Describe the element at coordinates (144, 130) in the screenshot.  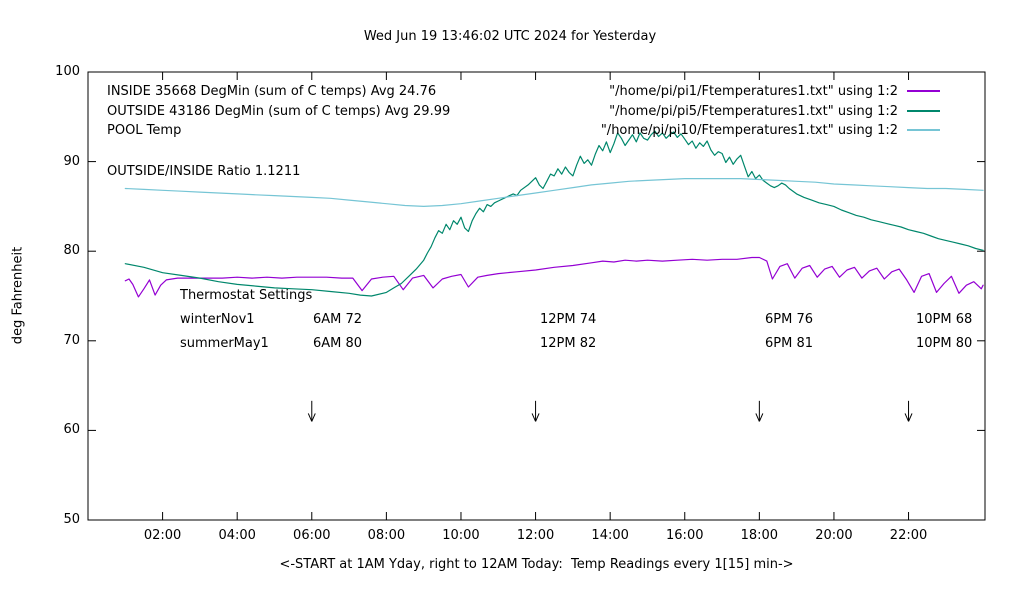
I see `legend-label-pool: POOL Temp` at that location.